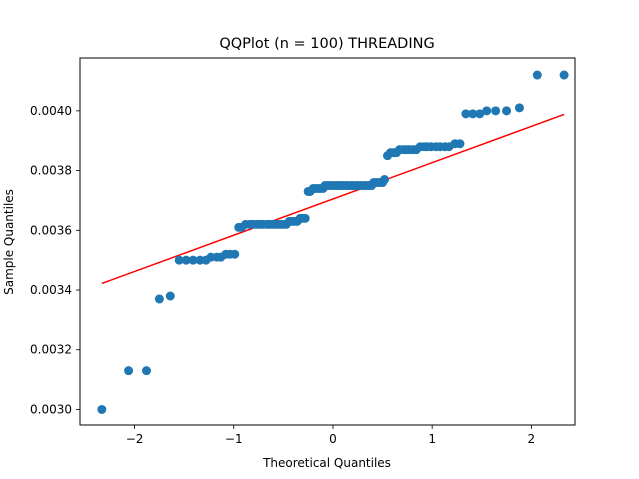 The height and width of the screenshot is (479, 639). I want to click on y-tick-label: 0.0030, so click(51, 409).